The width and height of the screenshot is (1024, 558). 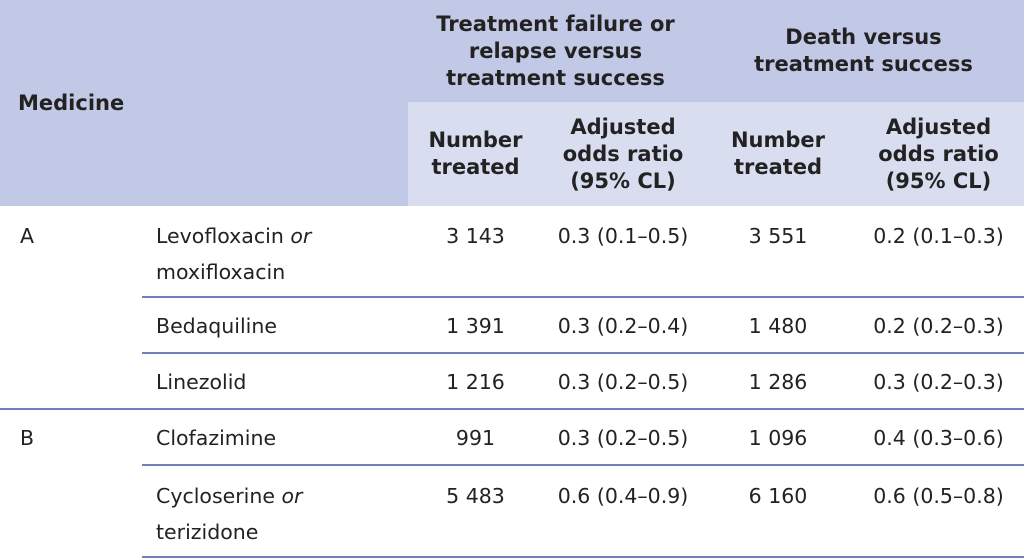 I want to click on adjusted-odds-header-2: Adjusted odds ratio (95% CL), so click(x=938, y=154).